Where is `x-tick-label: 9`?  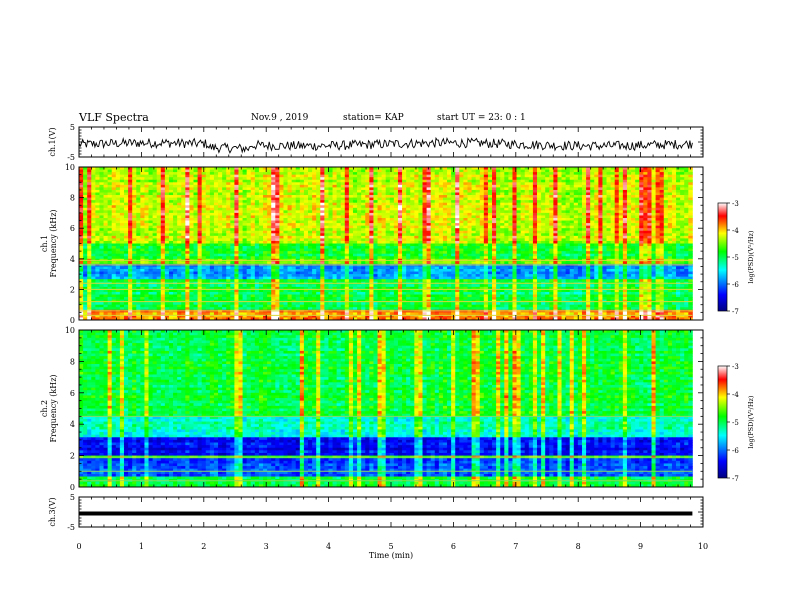
x-tick-label: 9 is located at coordinates (640, 546).